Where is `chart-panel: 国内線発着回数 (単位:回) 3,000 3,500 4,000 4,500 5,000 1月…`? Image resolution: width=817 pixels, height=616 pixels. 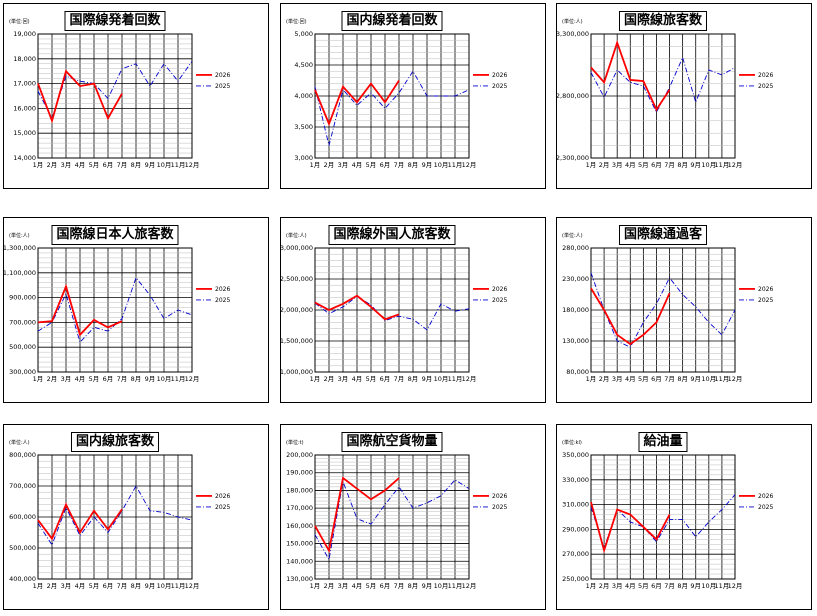
chart-panel: 国内線発着回数 (単位:回) 3,000 3,500 4,000 4,500 5,000 1月… is located at coordinates (413, 96).